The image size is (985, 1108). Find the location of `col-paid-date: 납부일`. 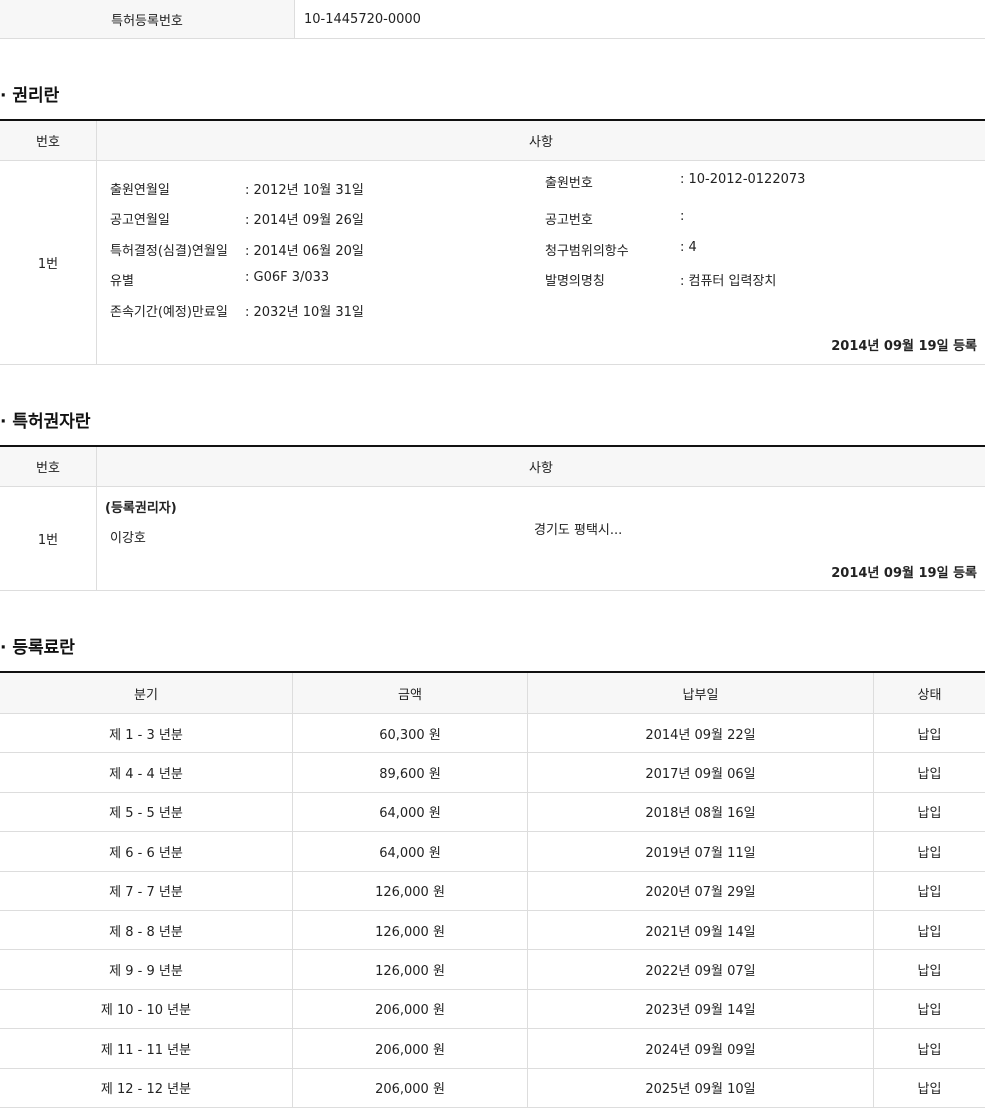

col-paid-date: 납부일 is located at coordinates (701, 693).